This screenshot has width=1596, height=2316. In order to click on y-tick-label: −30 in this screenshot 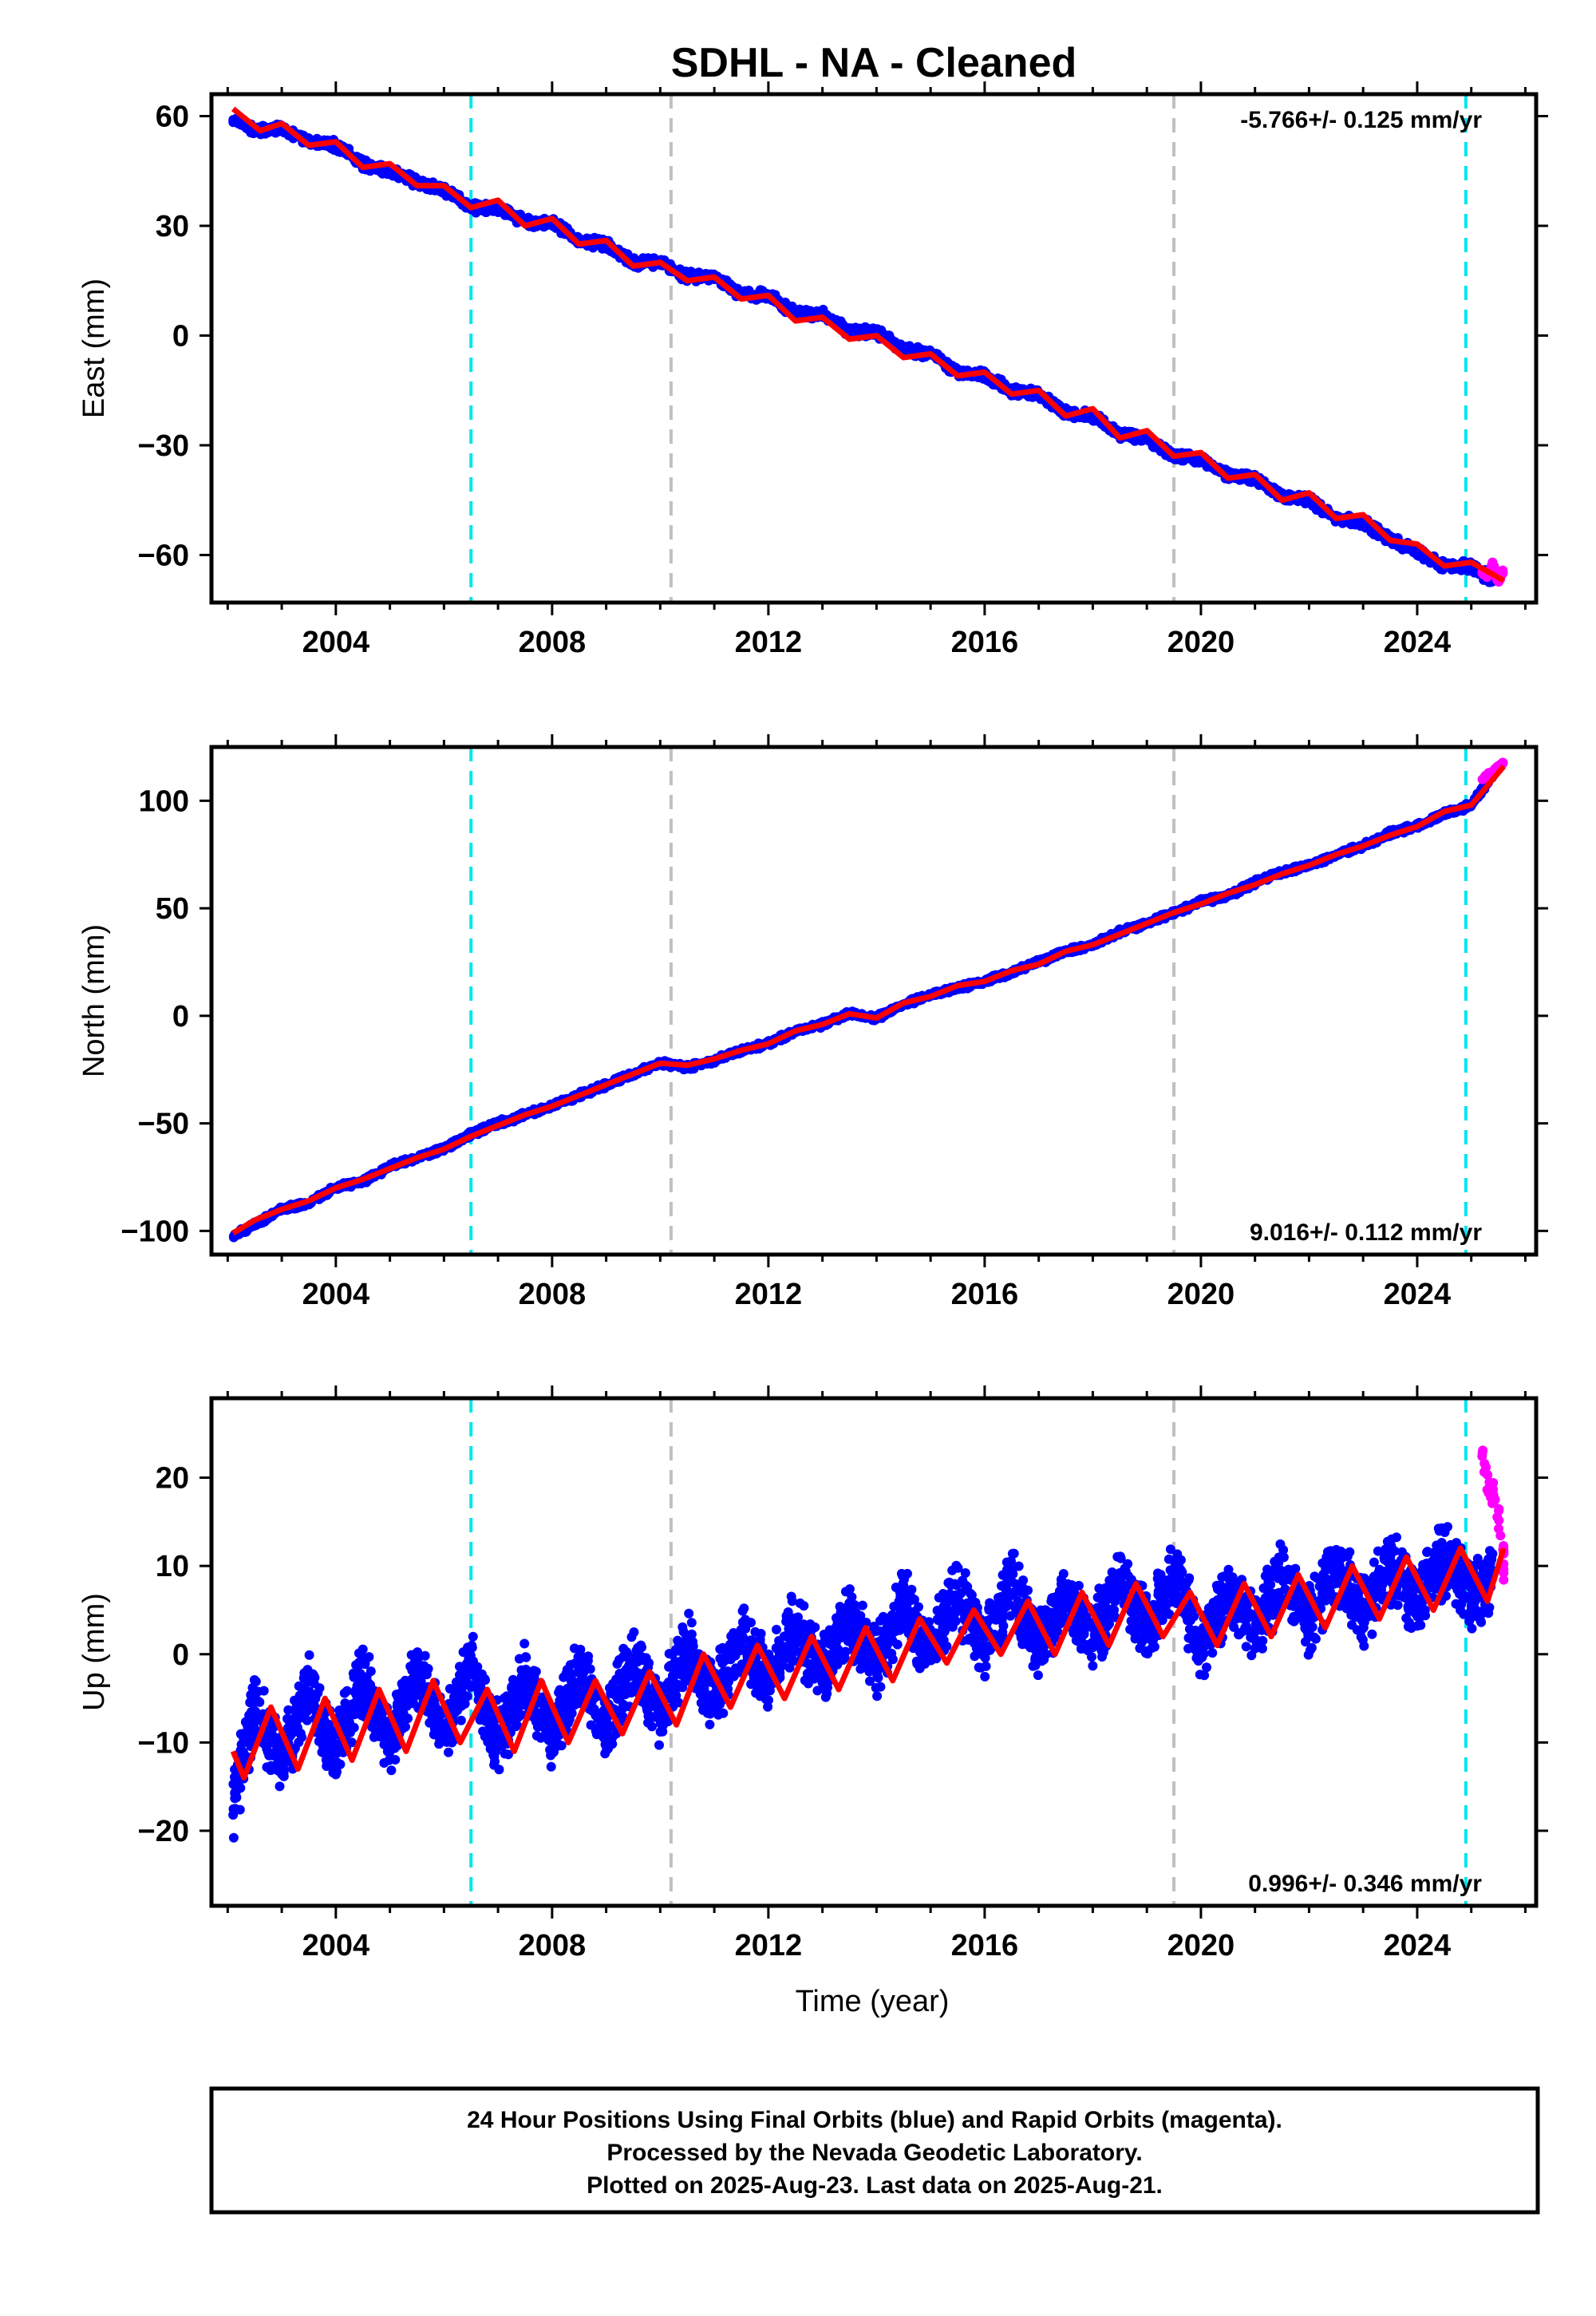, I will do `click(163, 446)`.